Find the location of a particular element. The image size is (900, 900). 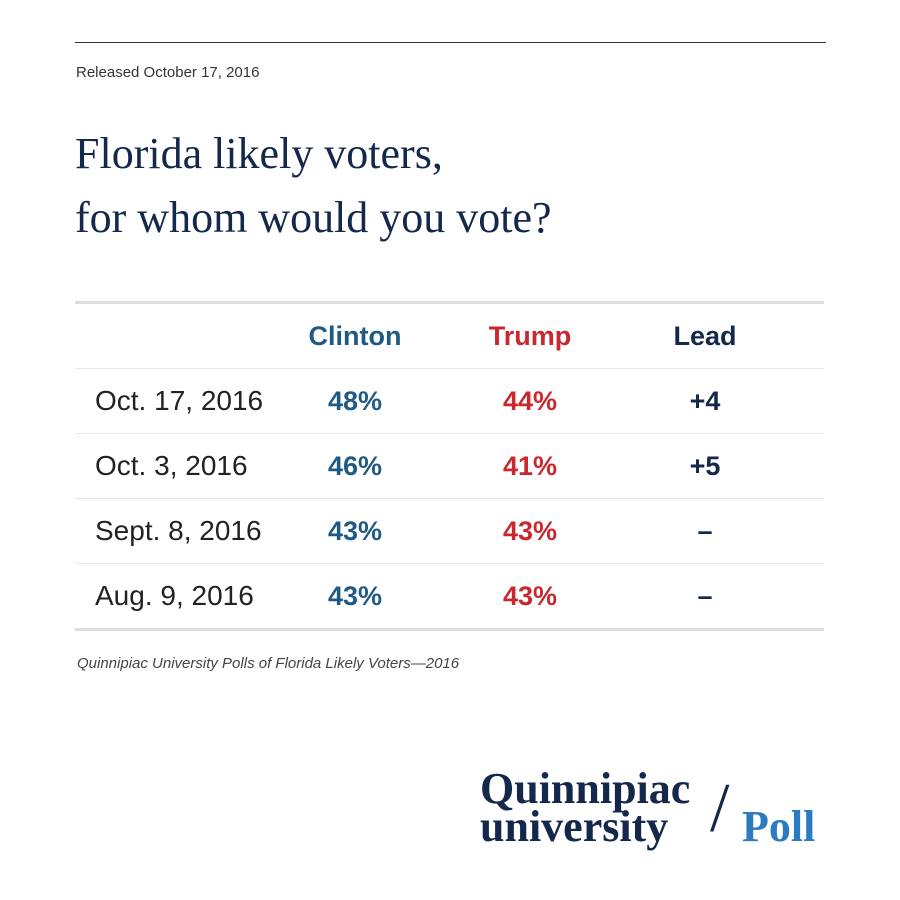

table-row: Aug. 9, 2016 43% 43% – is located at coordinates (449, 595).